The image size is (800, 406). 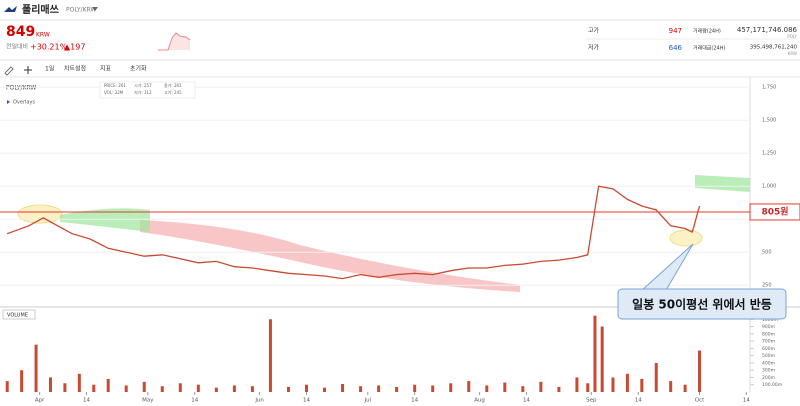 I want to click on volume-title: VOLUME, so click(x=17, y=316).